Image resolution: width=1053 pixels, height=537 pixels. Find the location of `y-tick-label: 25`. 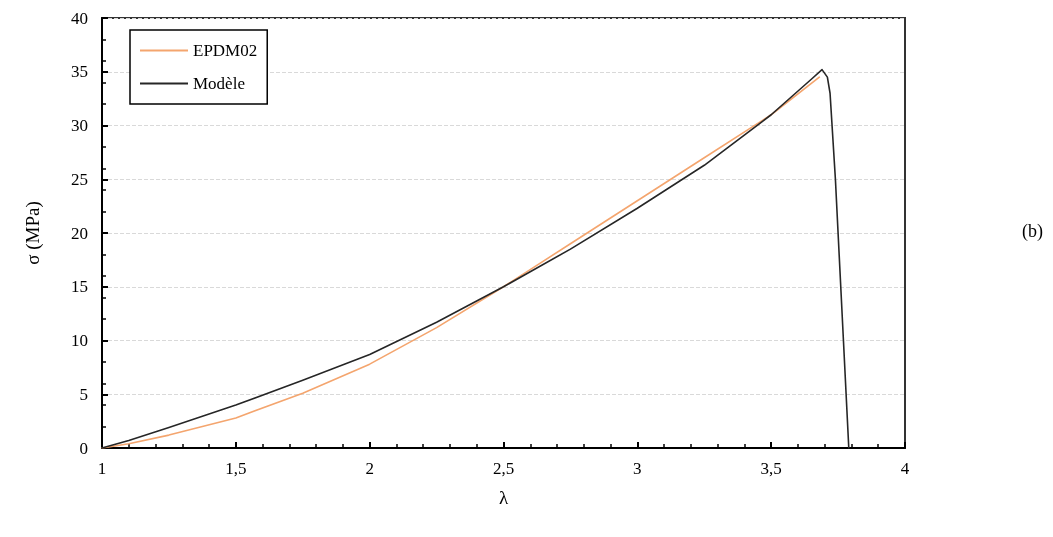

y-tick-label: 25 is located at coordinates (79, 179).